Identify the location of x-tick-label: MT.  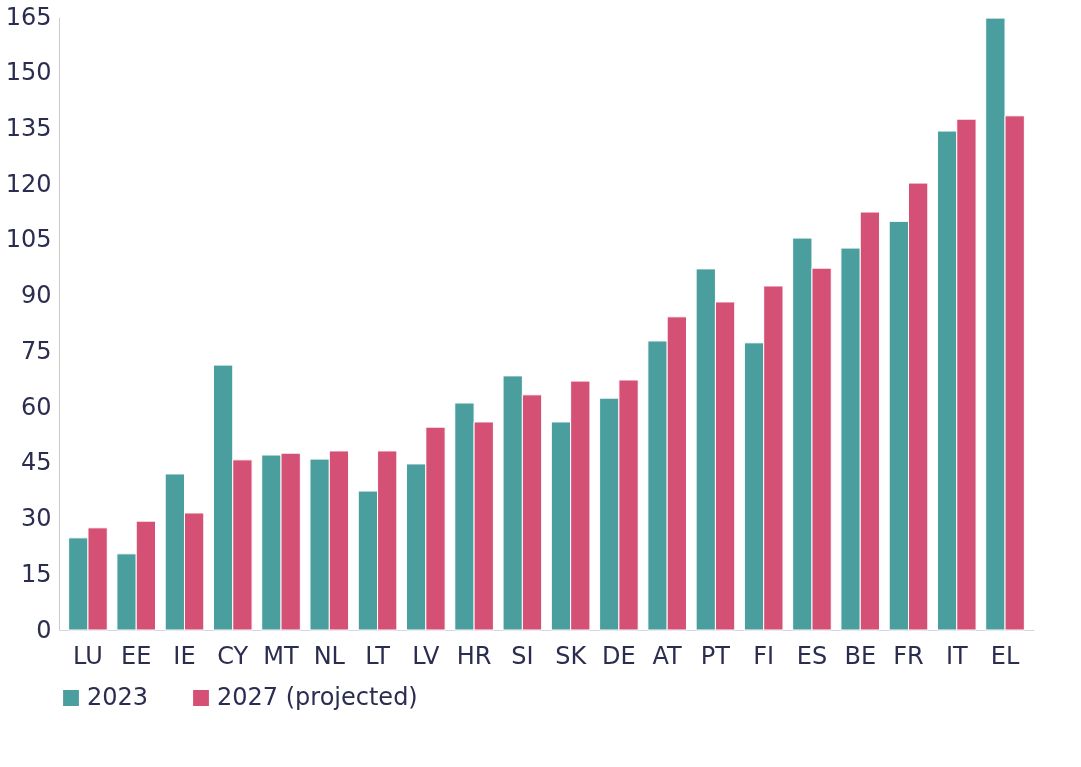
(281, 655).